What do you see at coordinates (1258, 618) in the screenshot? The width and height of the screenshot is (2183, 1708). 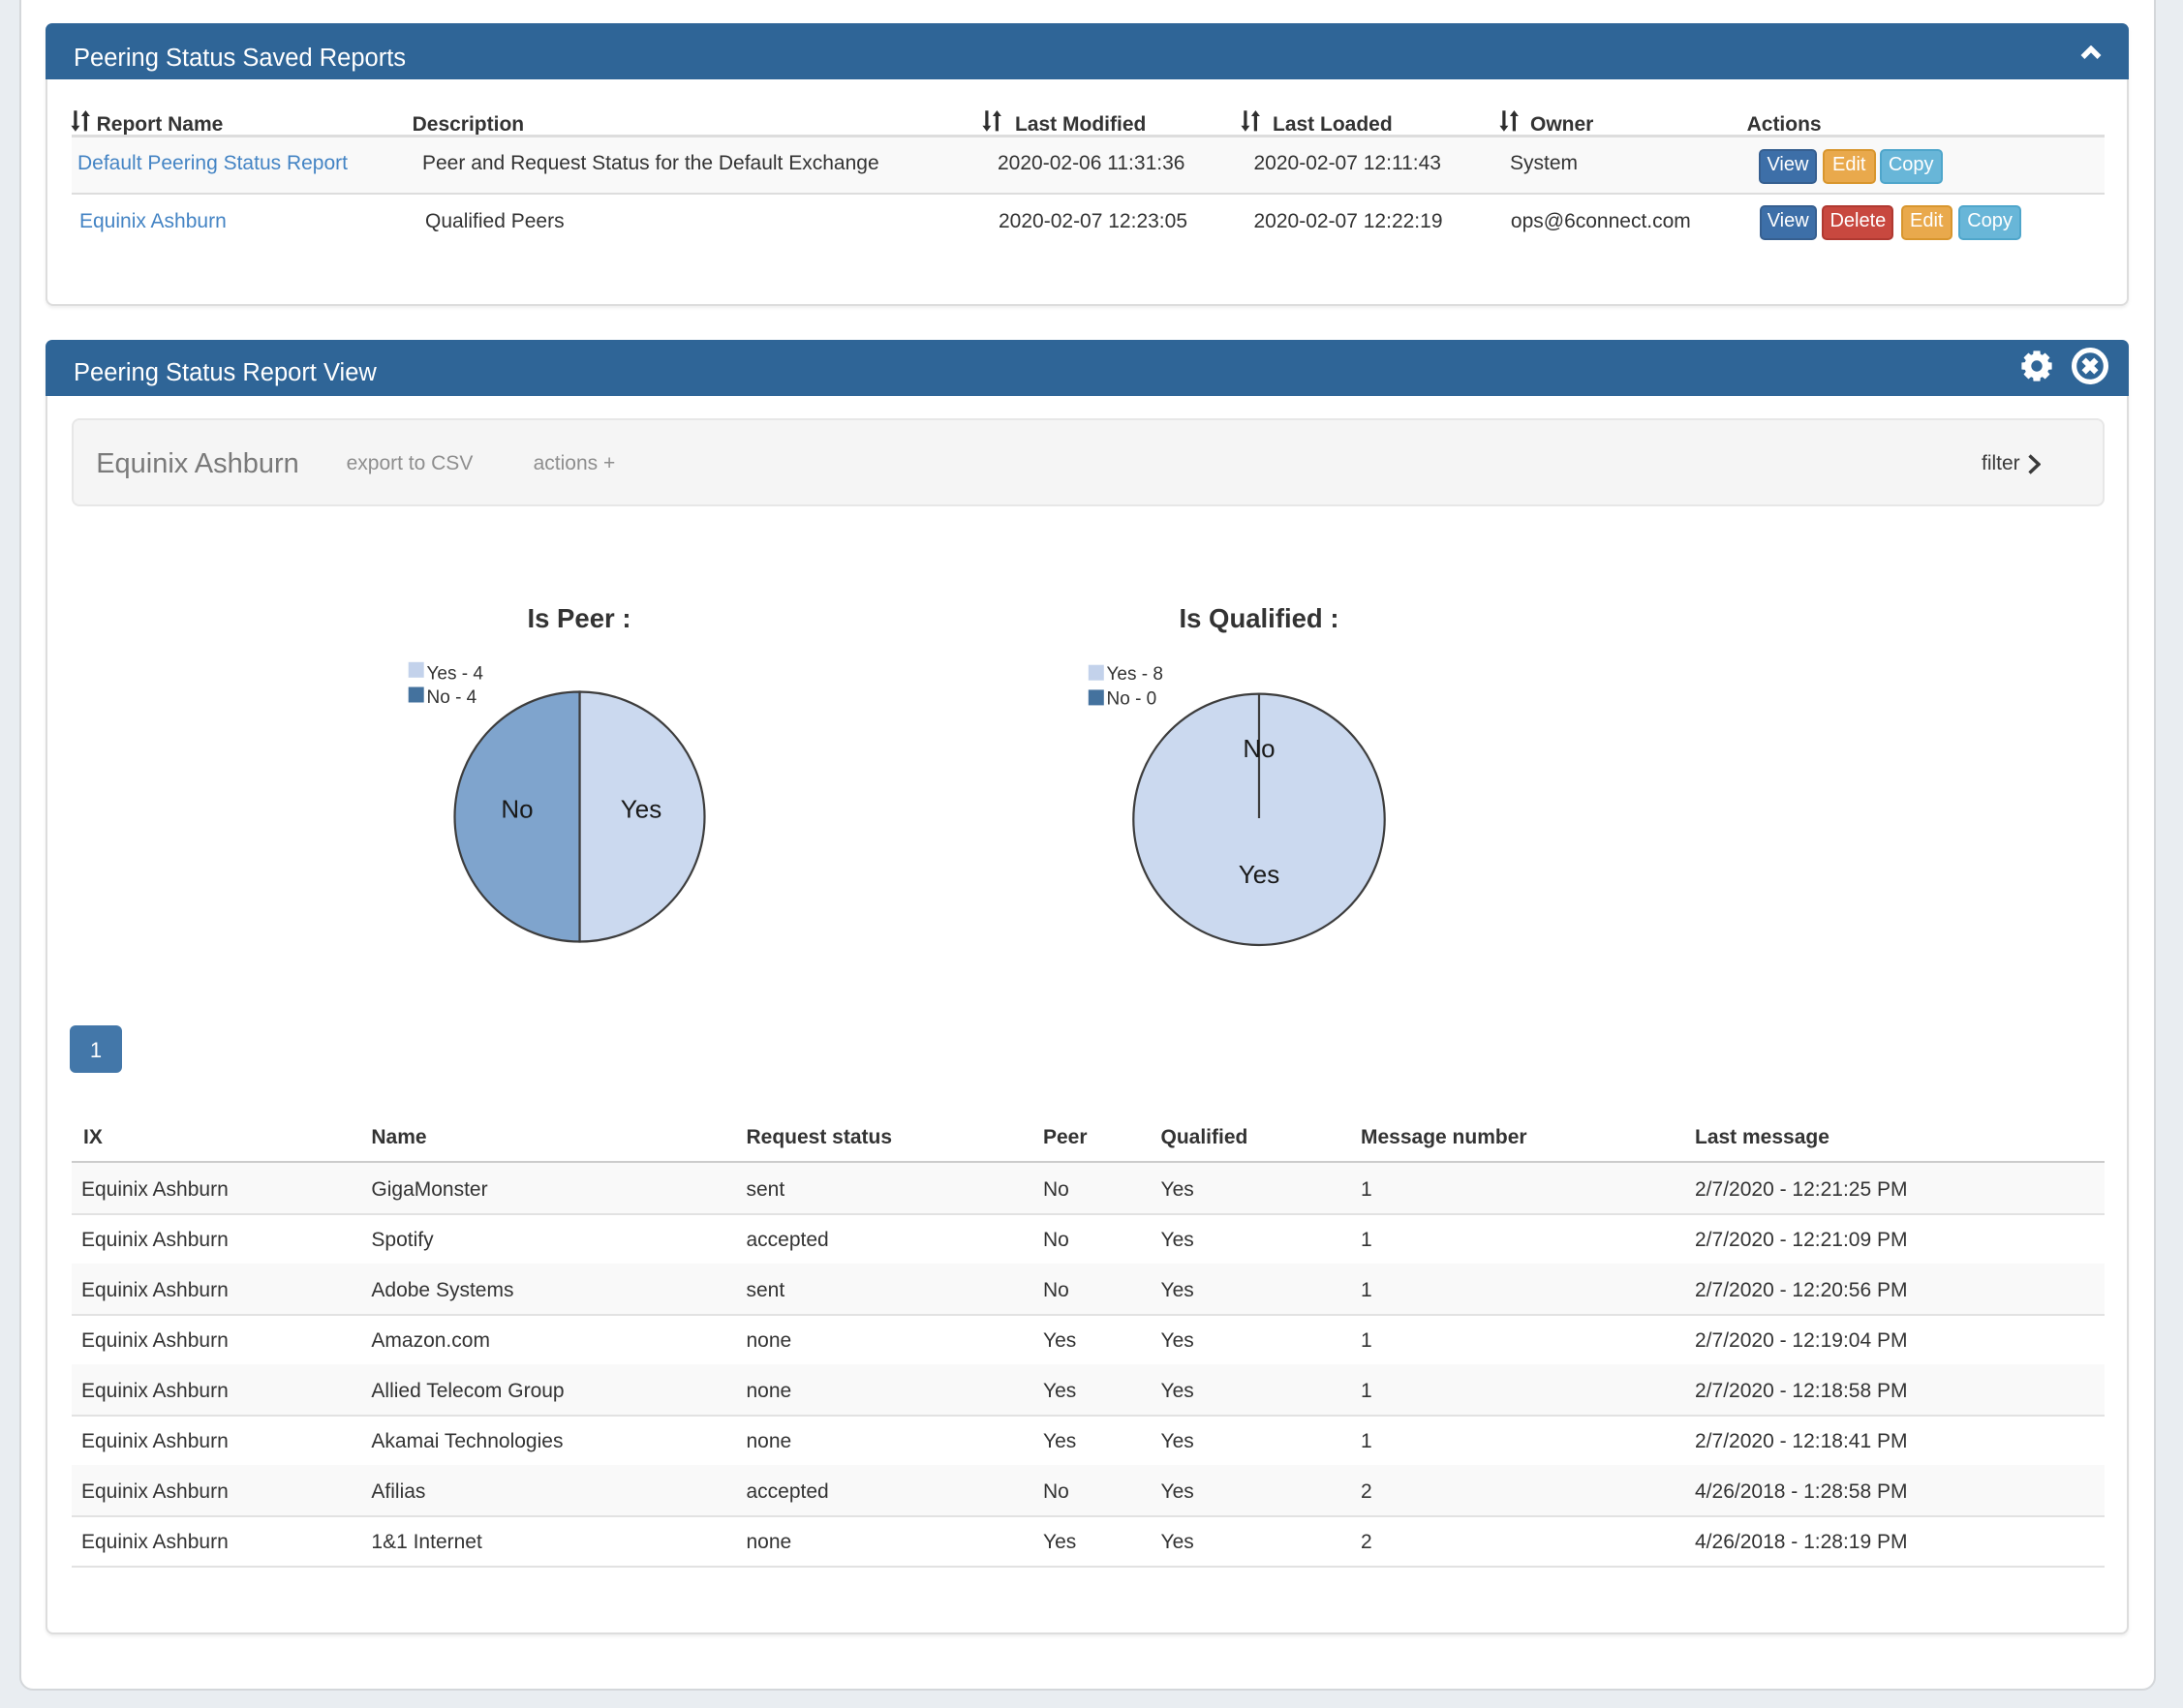 I see `svg-text: Is Qualified :` at bounding box center [1258, 618].